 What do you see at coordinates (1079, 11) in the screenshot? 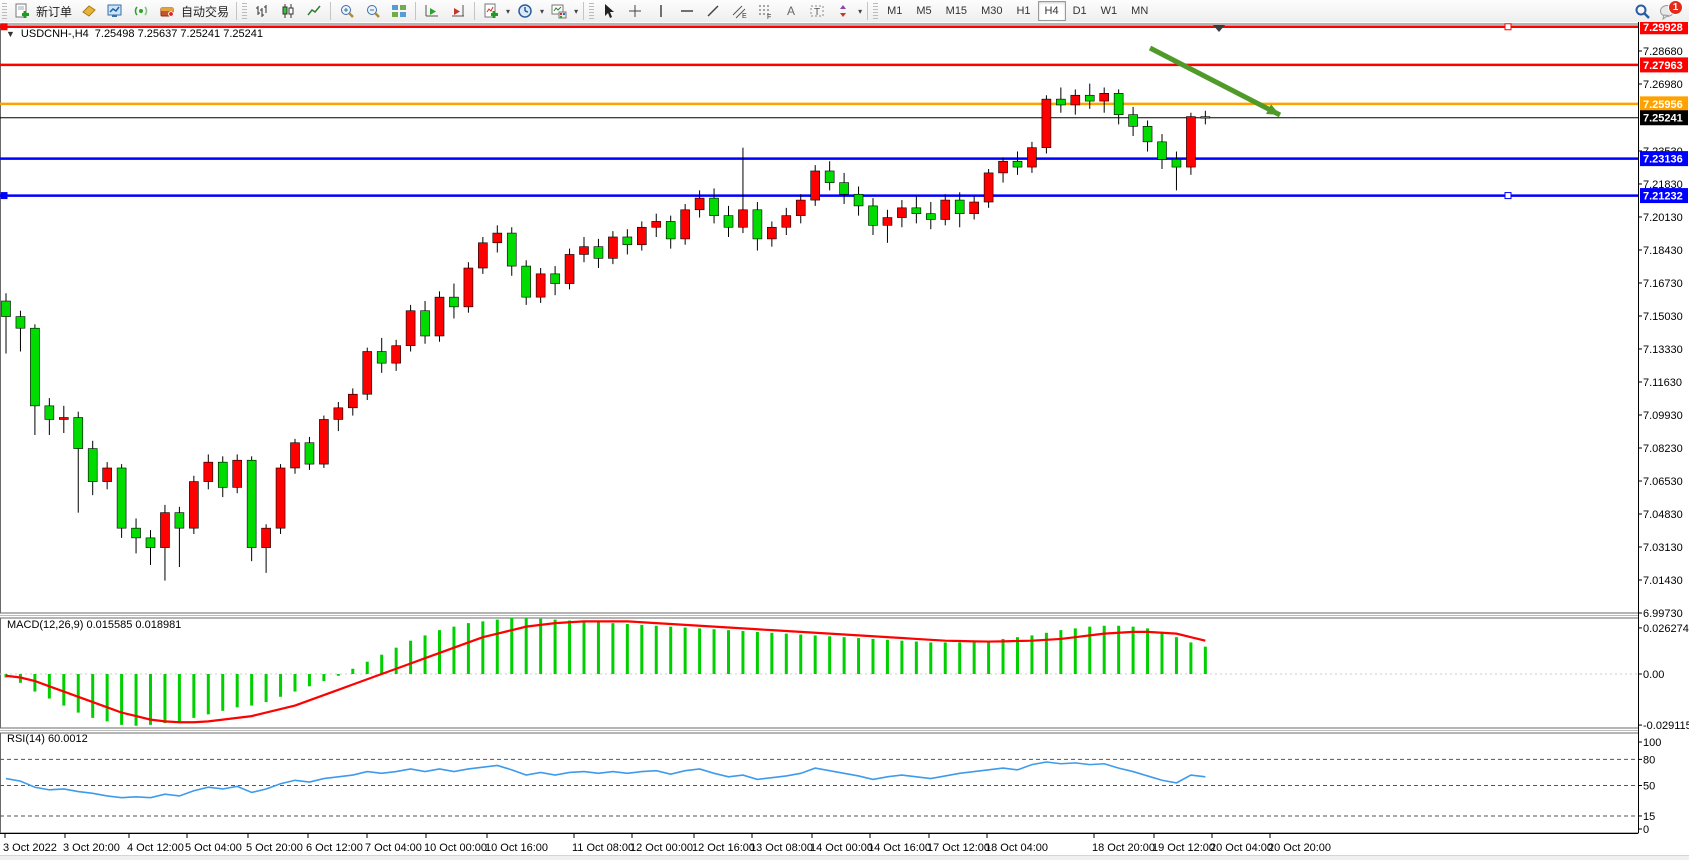
I see `timeframe-button-D1: D1` at bounding box center [1079, 11].